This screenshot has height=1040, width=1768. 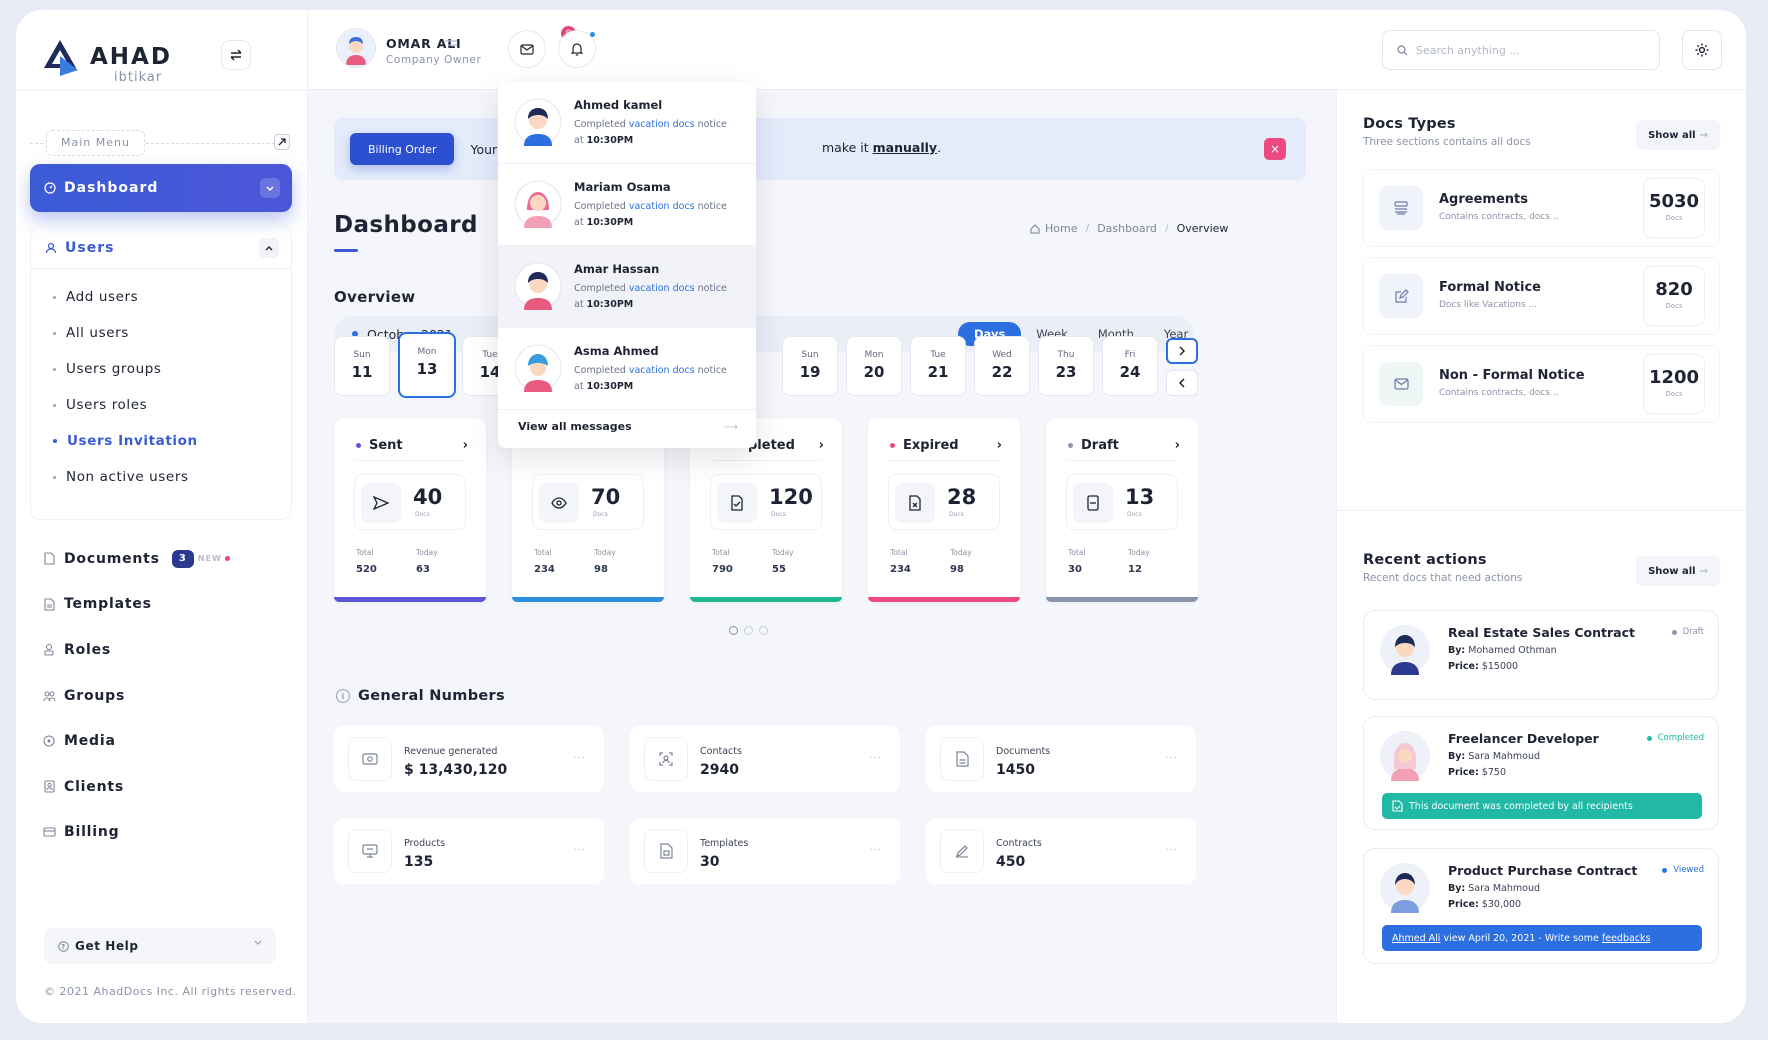 I want to click on status-card-sent: Sent › 40 Docs Total Today 520 63, so click(x=410, y=510).